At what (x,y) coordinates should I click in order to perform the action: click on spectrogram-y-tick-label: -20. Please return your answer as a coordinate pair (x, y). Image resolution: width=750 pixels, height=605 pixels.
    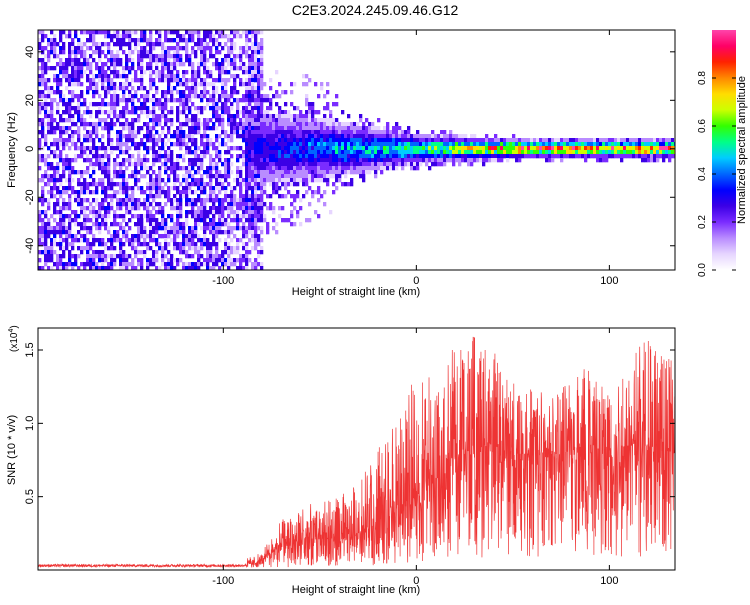
    Looking at the image, I should click on (30, 197).